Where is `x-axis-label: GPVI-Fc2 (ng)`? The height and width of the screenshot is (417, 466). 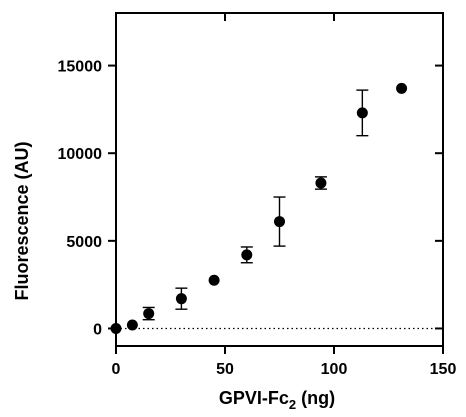 x-axis-label: GPVI-Fc2 (ng) is located at coordinates (277, 400).